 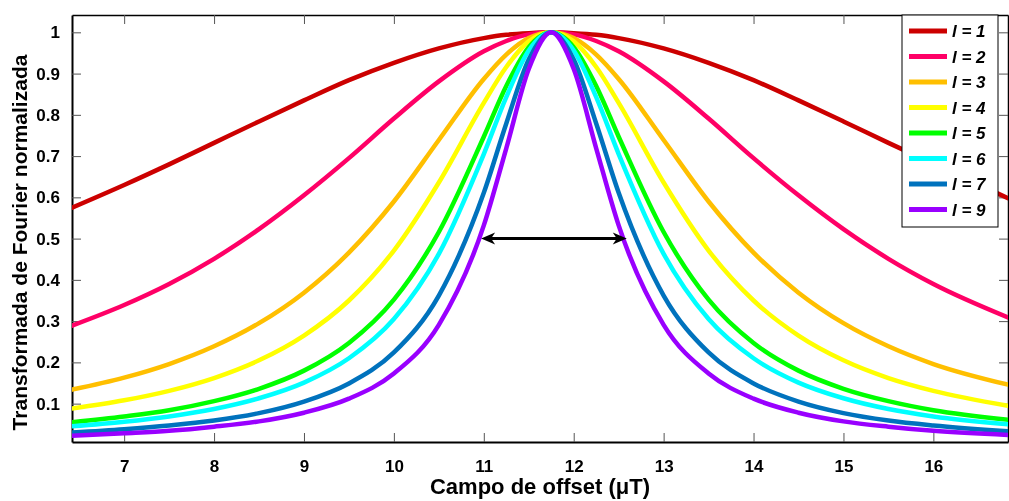 What do you see at coordinates (124, 467) in the screenshot?
I see `x-tick-label: 7` at bounding box center [124, 467].